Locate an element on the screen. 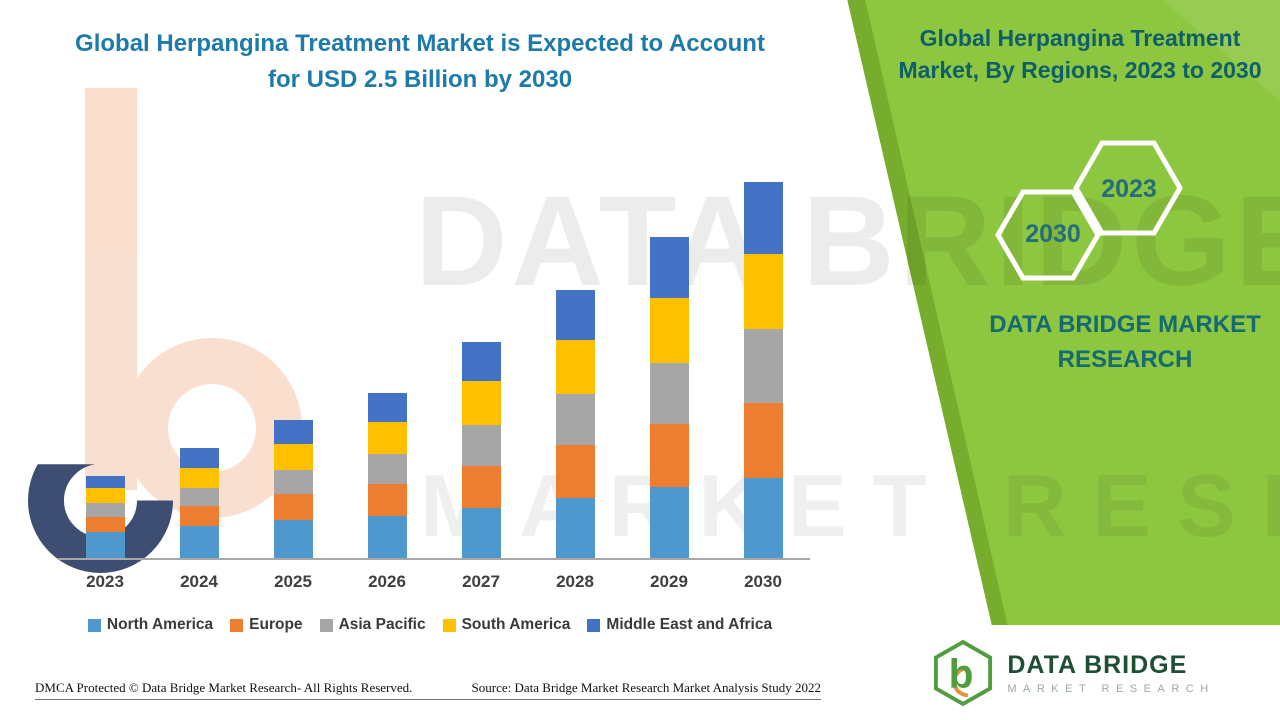  legend-item-north-america: North America is located at coordinates (150, 625).